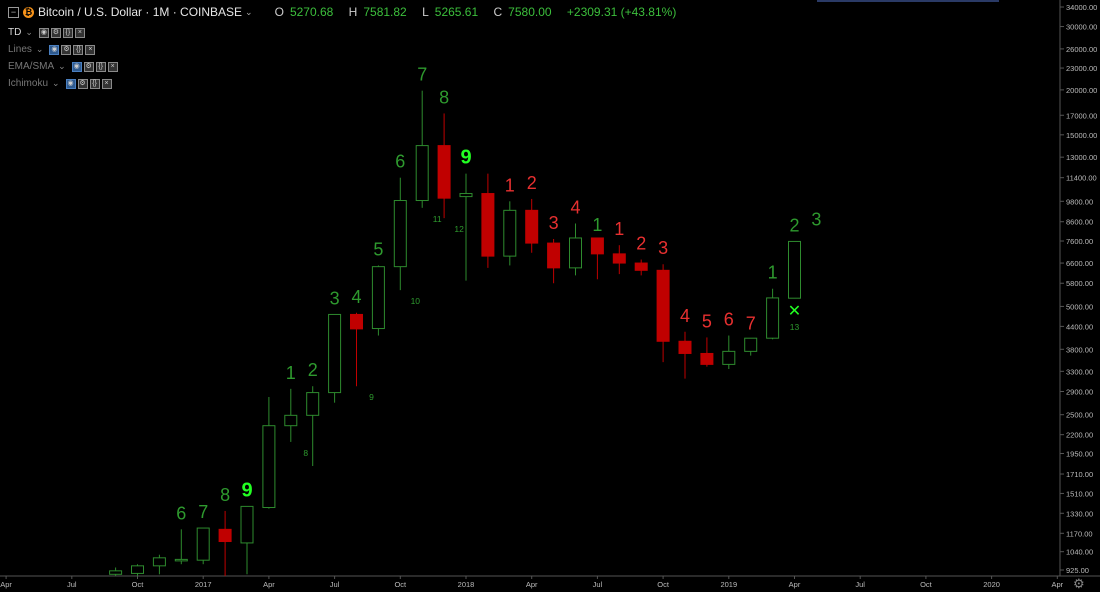 This screenshot has height=592, width=1100. I want to click on td-countdown-label: 10, so click(416, 301).